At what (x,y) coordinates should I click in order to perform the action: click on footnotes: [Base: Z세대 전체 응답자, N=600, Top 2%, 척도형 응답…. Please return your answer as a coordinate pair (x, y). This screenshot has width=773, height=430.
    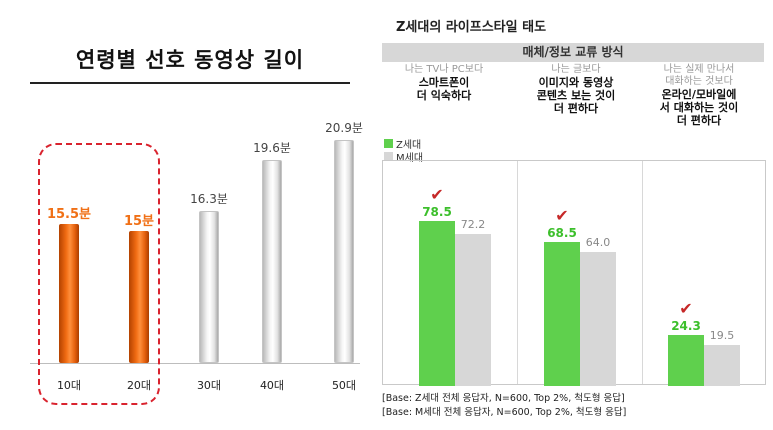
    Looking at the image, I should click on (504, 406).